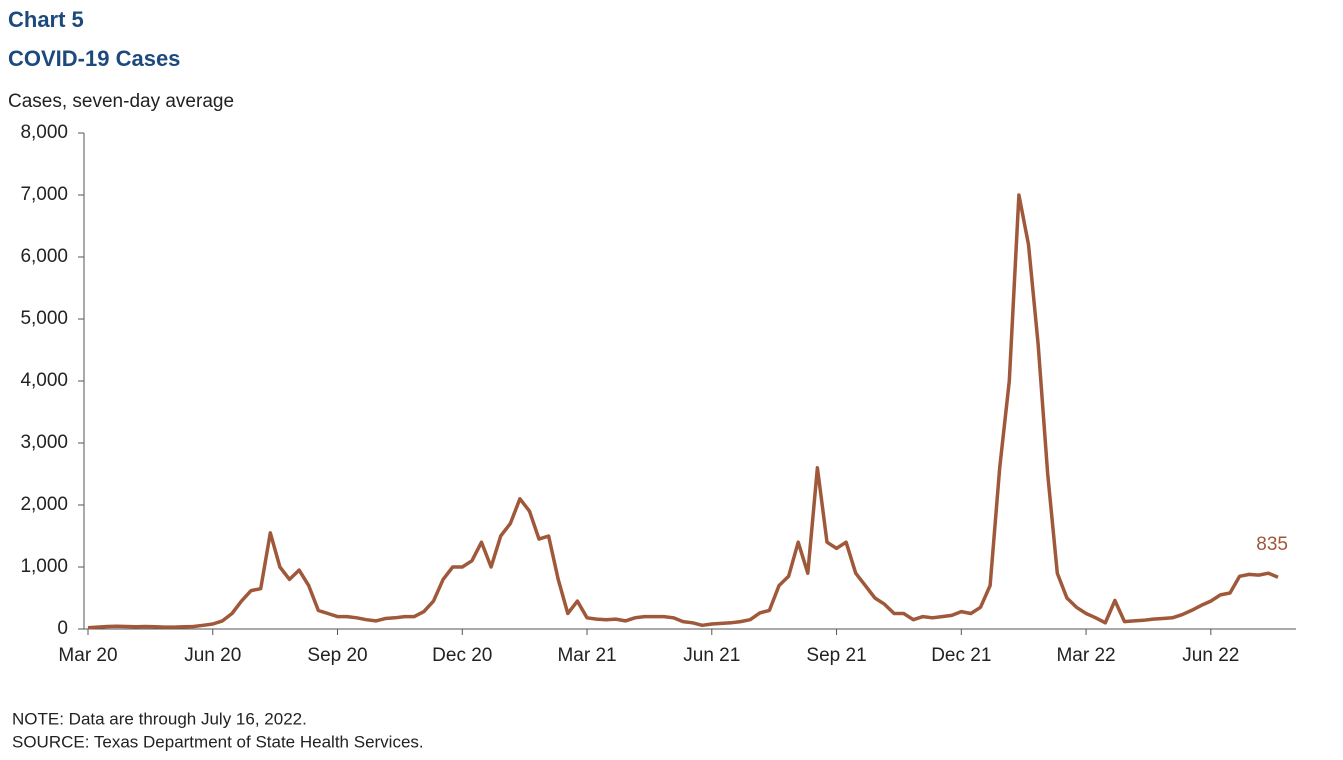 The height and width of the screenshot is (760, 1343). I want to click on x-tick-label: Mar 20, so click(87, 655).